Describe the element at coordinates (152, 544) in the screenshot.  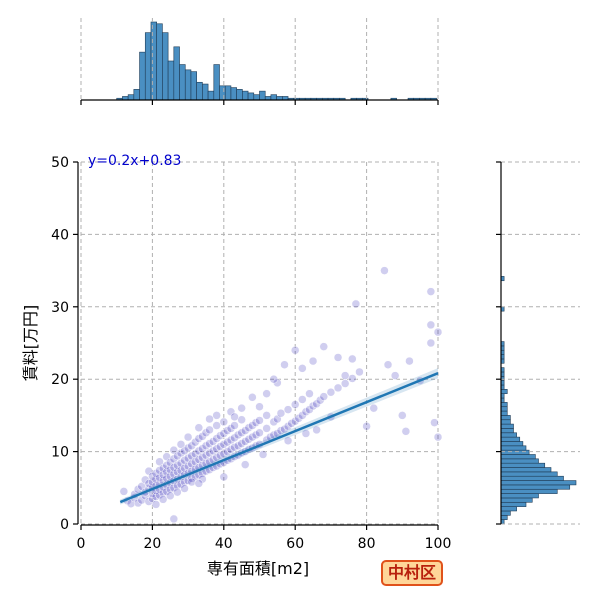
I see `x-tick-label: 20` at that location.